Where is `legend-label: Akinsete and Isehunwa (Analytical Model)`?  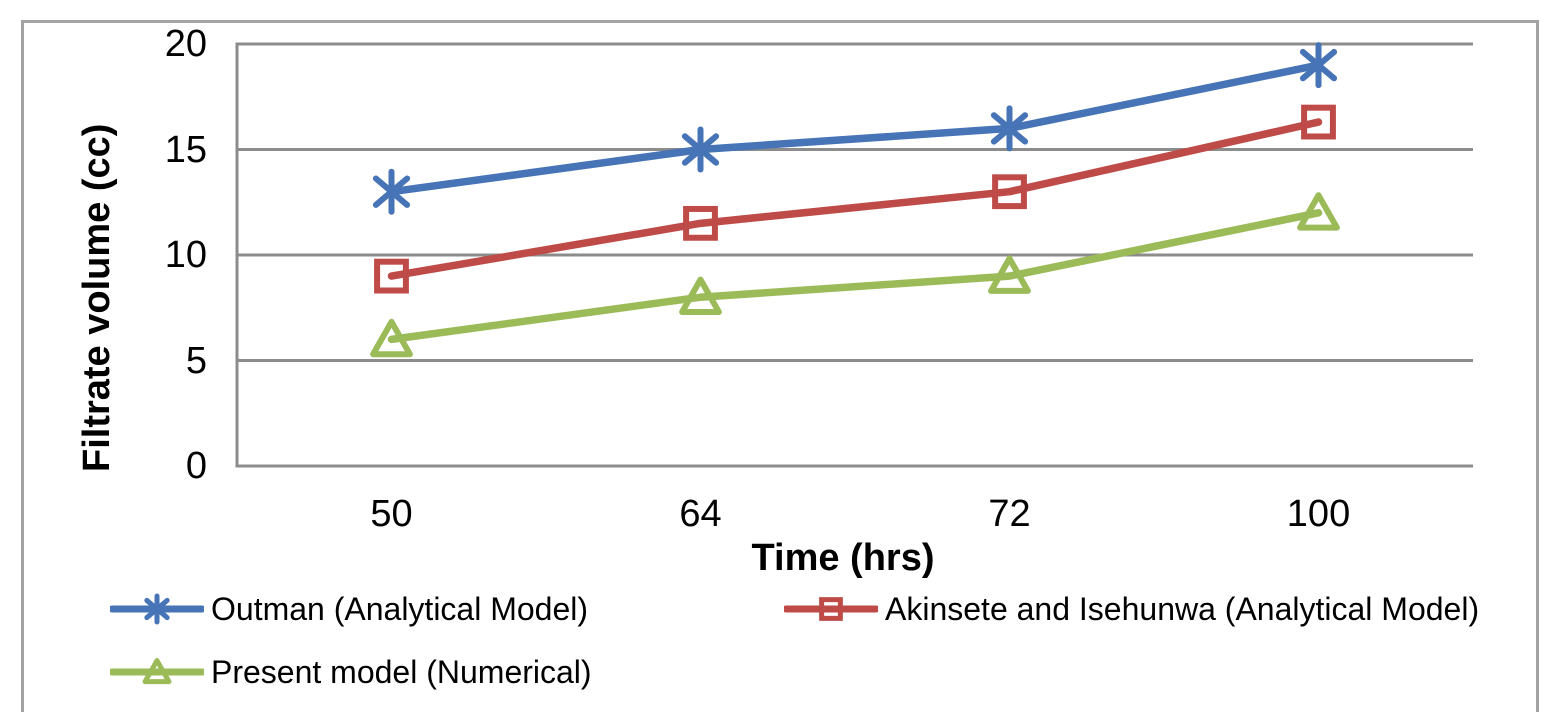
legend-label: Akinsete and Isehunwa (Analytical Model) is located at coordinates (1182, 608).